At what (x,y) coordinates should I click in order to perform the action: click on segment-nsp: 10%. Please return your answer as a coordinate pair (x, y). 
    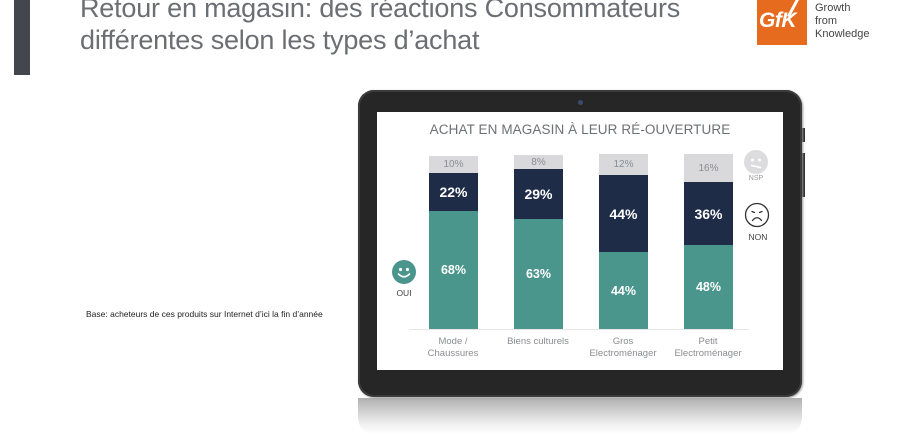
    Looking at the image, I should click on (453, 164).